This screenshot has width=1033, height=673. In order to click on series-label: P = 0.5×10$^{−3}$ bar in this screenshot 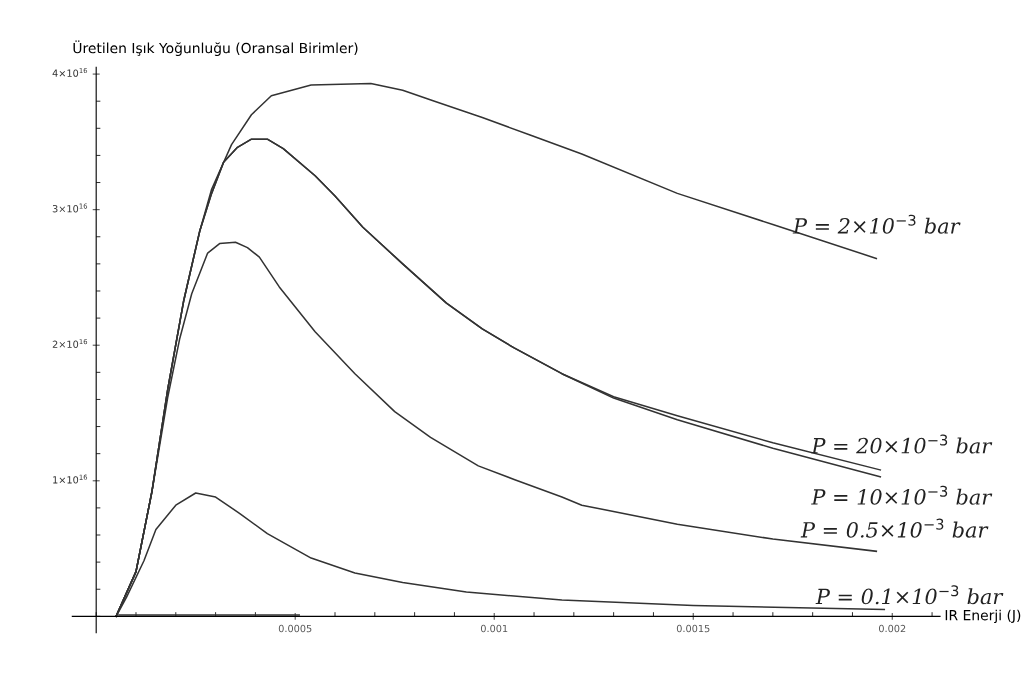, I will do `click(894, 528)`.